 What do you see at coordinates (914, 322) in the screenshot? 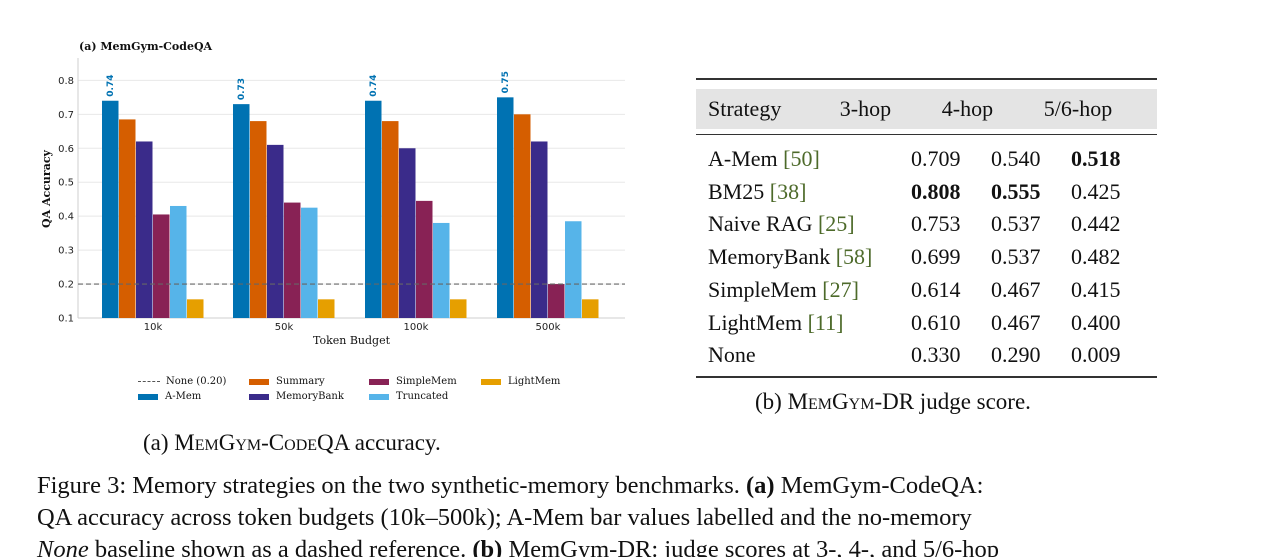
I see `table-row: LightMem [11] 0.610 0.467 0.400` at bounding box center [914, 322].